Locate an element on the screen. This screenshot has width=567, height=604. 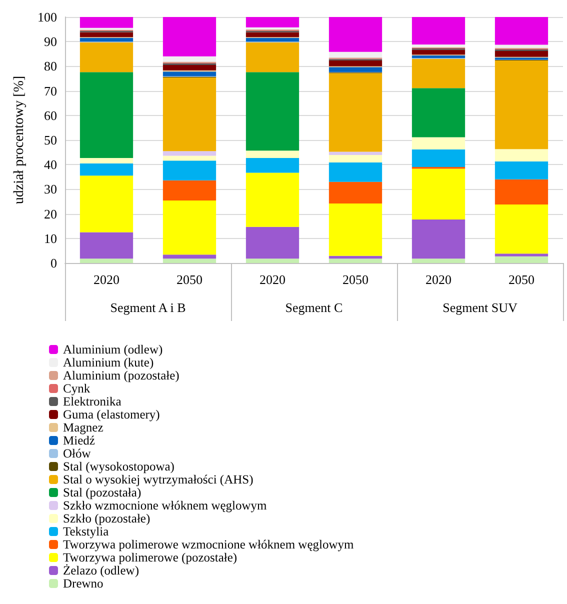
legend-label: Szkło (pozostałe) is located at coordinates (106, 519).